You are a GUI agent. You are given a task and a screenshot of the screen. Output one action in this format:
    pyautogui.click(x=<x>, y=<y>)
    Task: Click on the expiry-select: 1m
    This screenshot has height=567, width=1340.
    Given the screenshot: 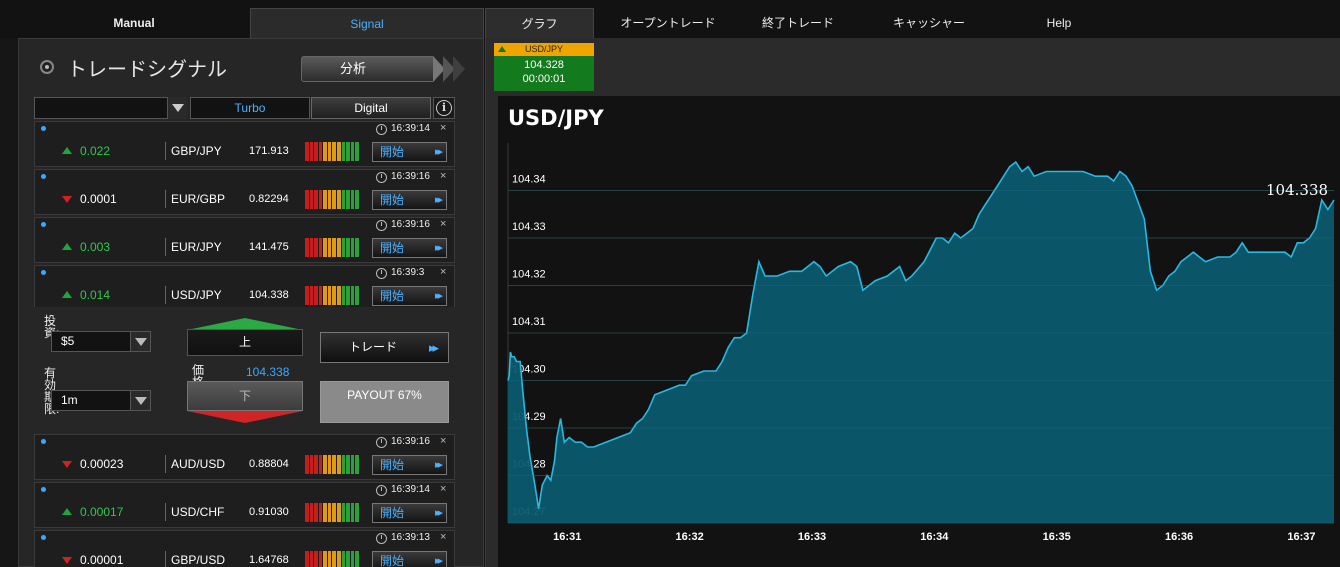 What is the action you would take?
    pyautogui.click(x=101, y=400)
    